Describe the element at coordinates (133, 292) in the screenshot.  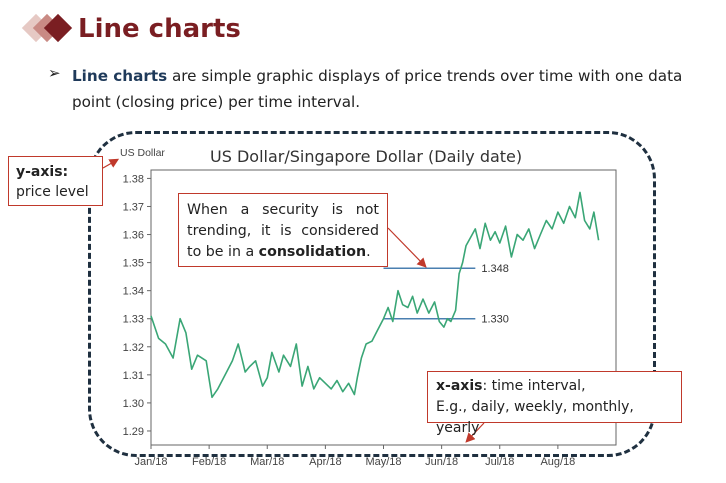
I see `y-tick-label: 1.34` at that location.